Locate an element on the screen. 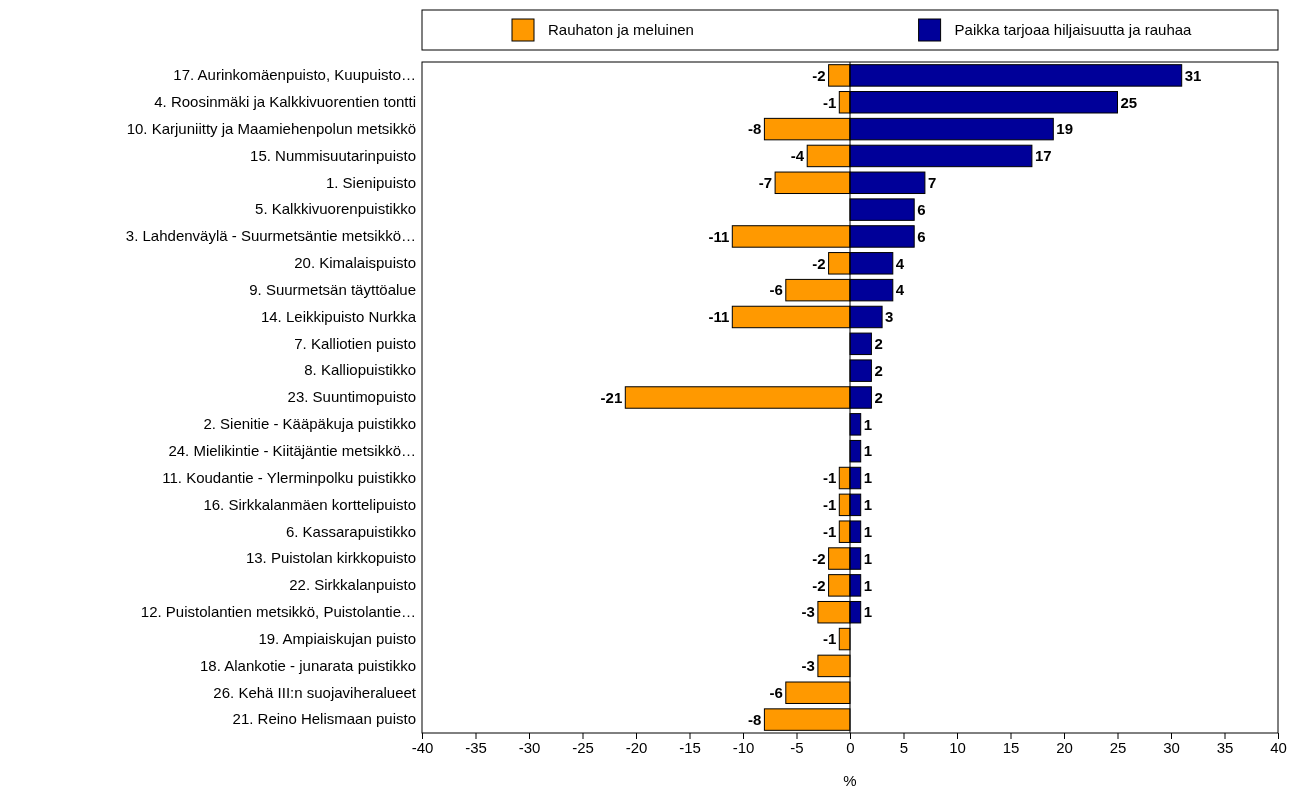  y-tick-label: 13. Puistolan kirkkopuisto is located at coordinates (330, 558).